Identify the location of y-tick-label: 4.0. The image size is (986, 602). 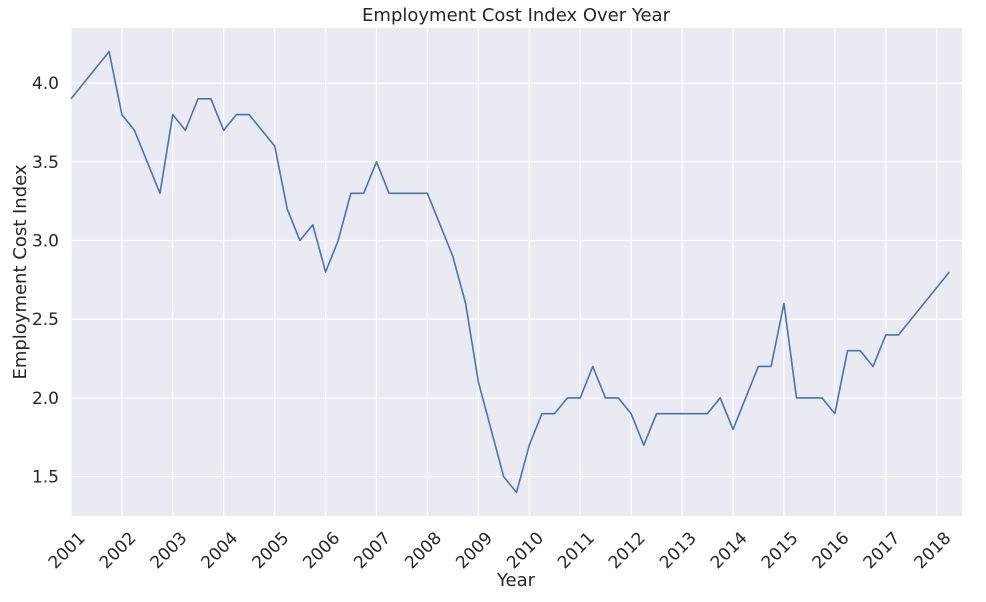
(45, 84).